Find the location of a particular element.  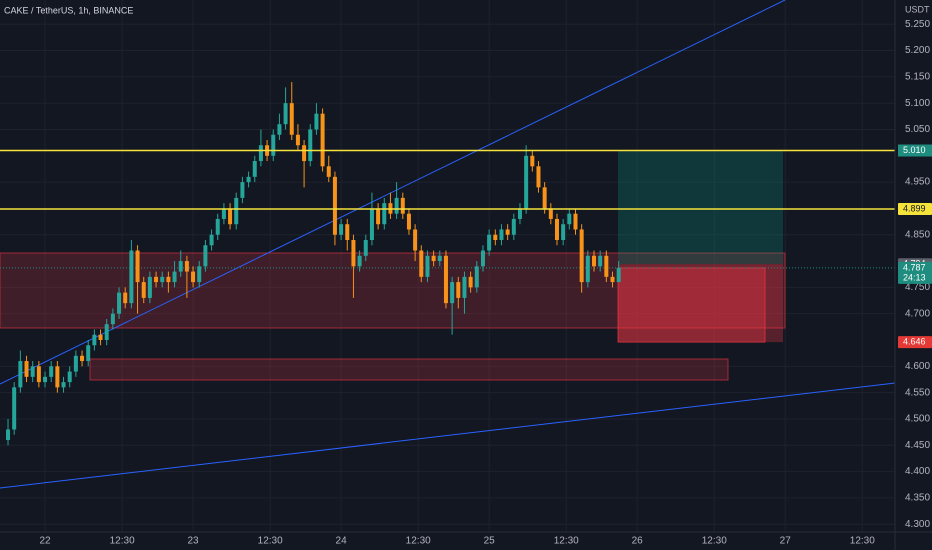

y-tick-label: 5.050 is located at coordinates (917, 129).